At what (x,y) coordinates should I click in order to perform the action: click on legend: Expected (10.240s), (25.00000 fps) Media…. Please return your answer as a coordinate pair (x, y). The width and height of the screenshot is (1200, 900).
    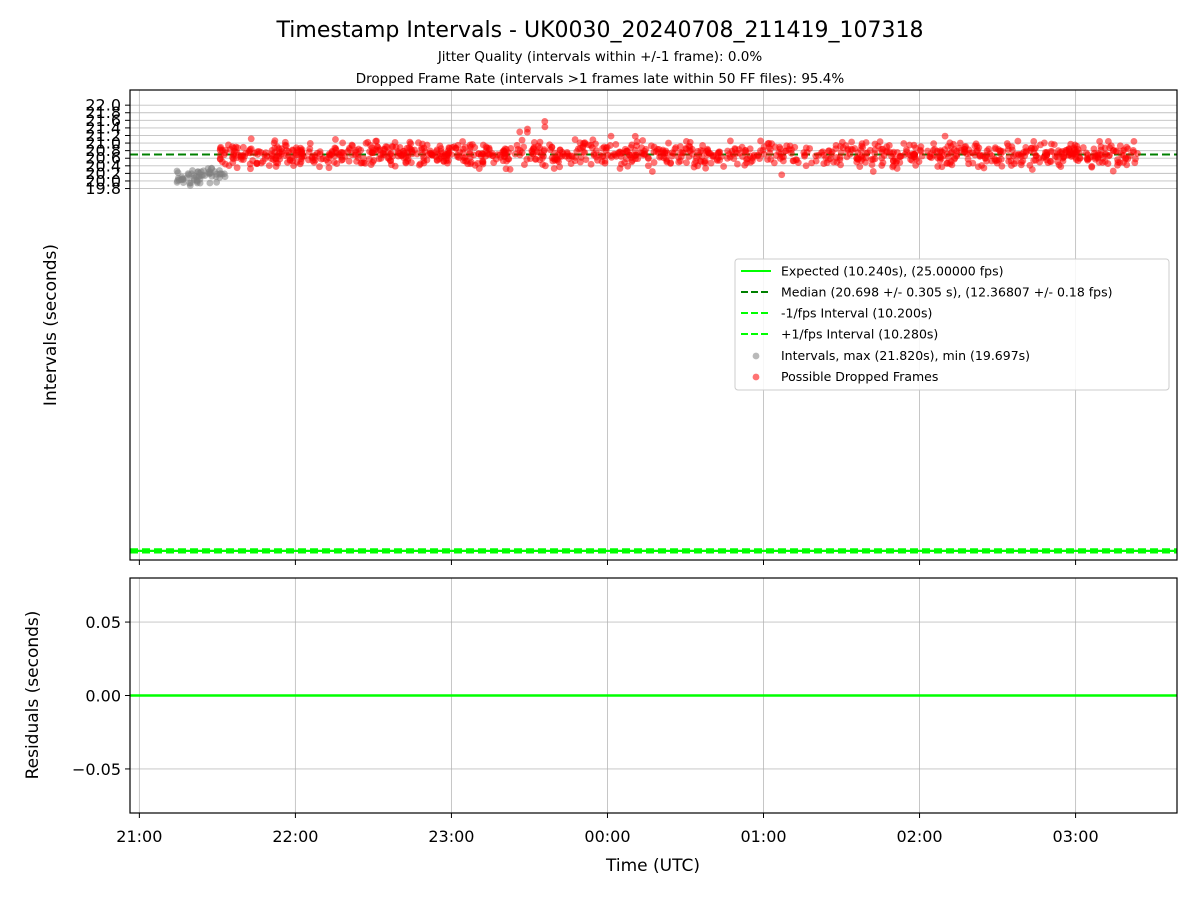
    Looking at the image, I should click on (952, 324).